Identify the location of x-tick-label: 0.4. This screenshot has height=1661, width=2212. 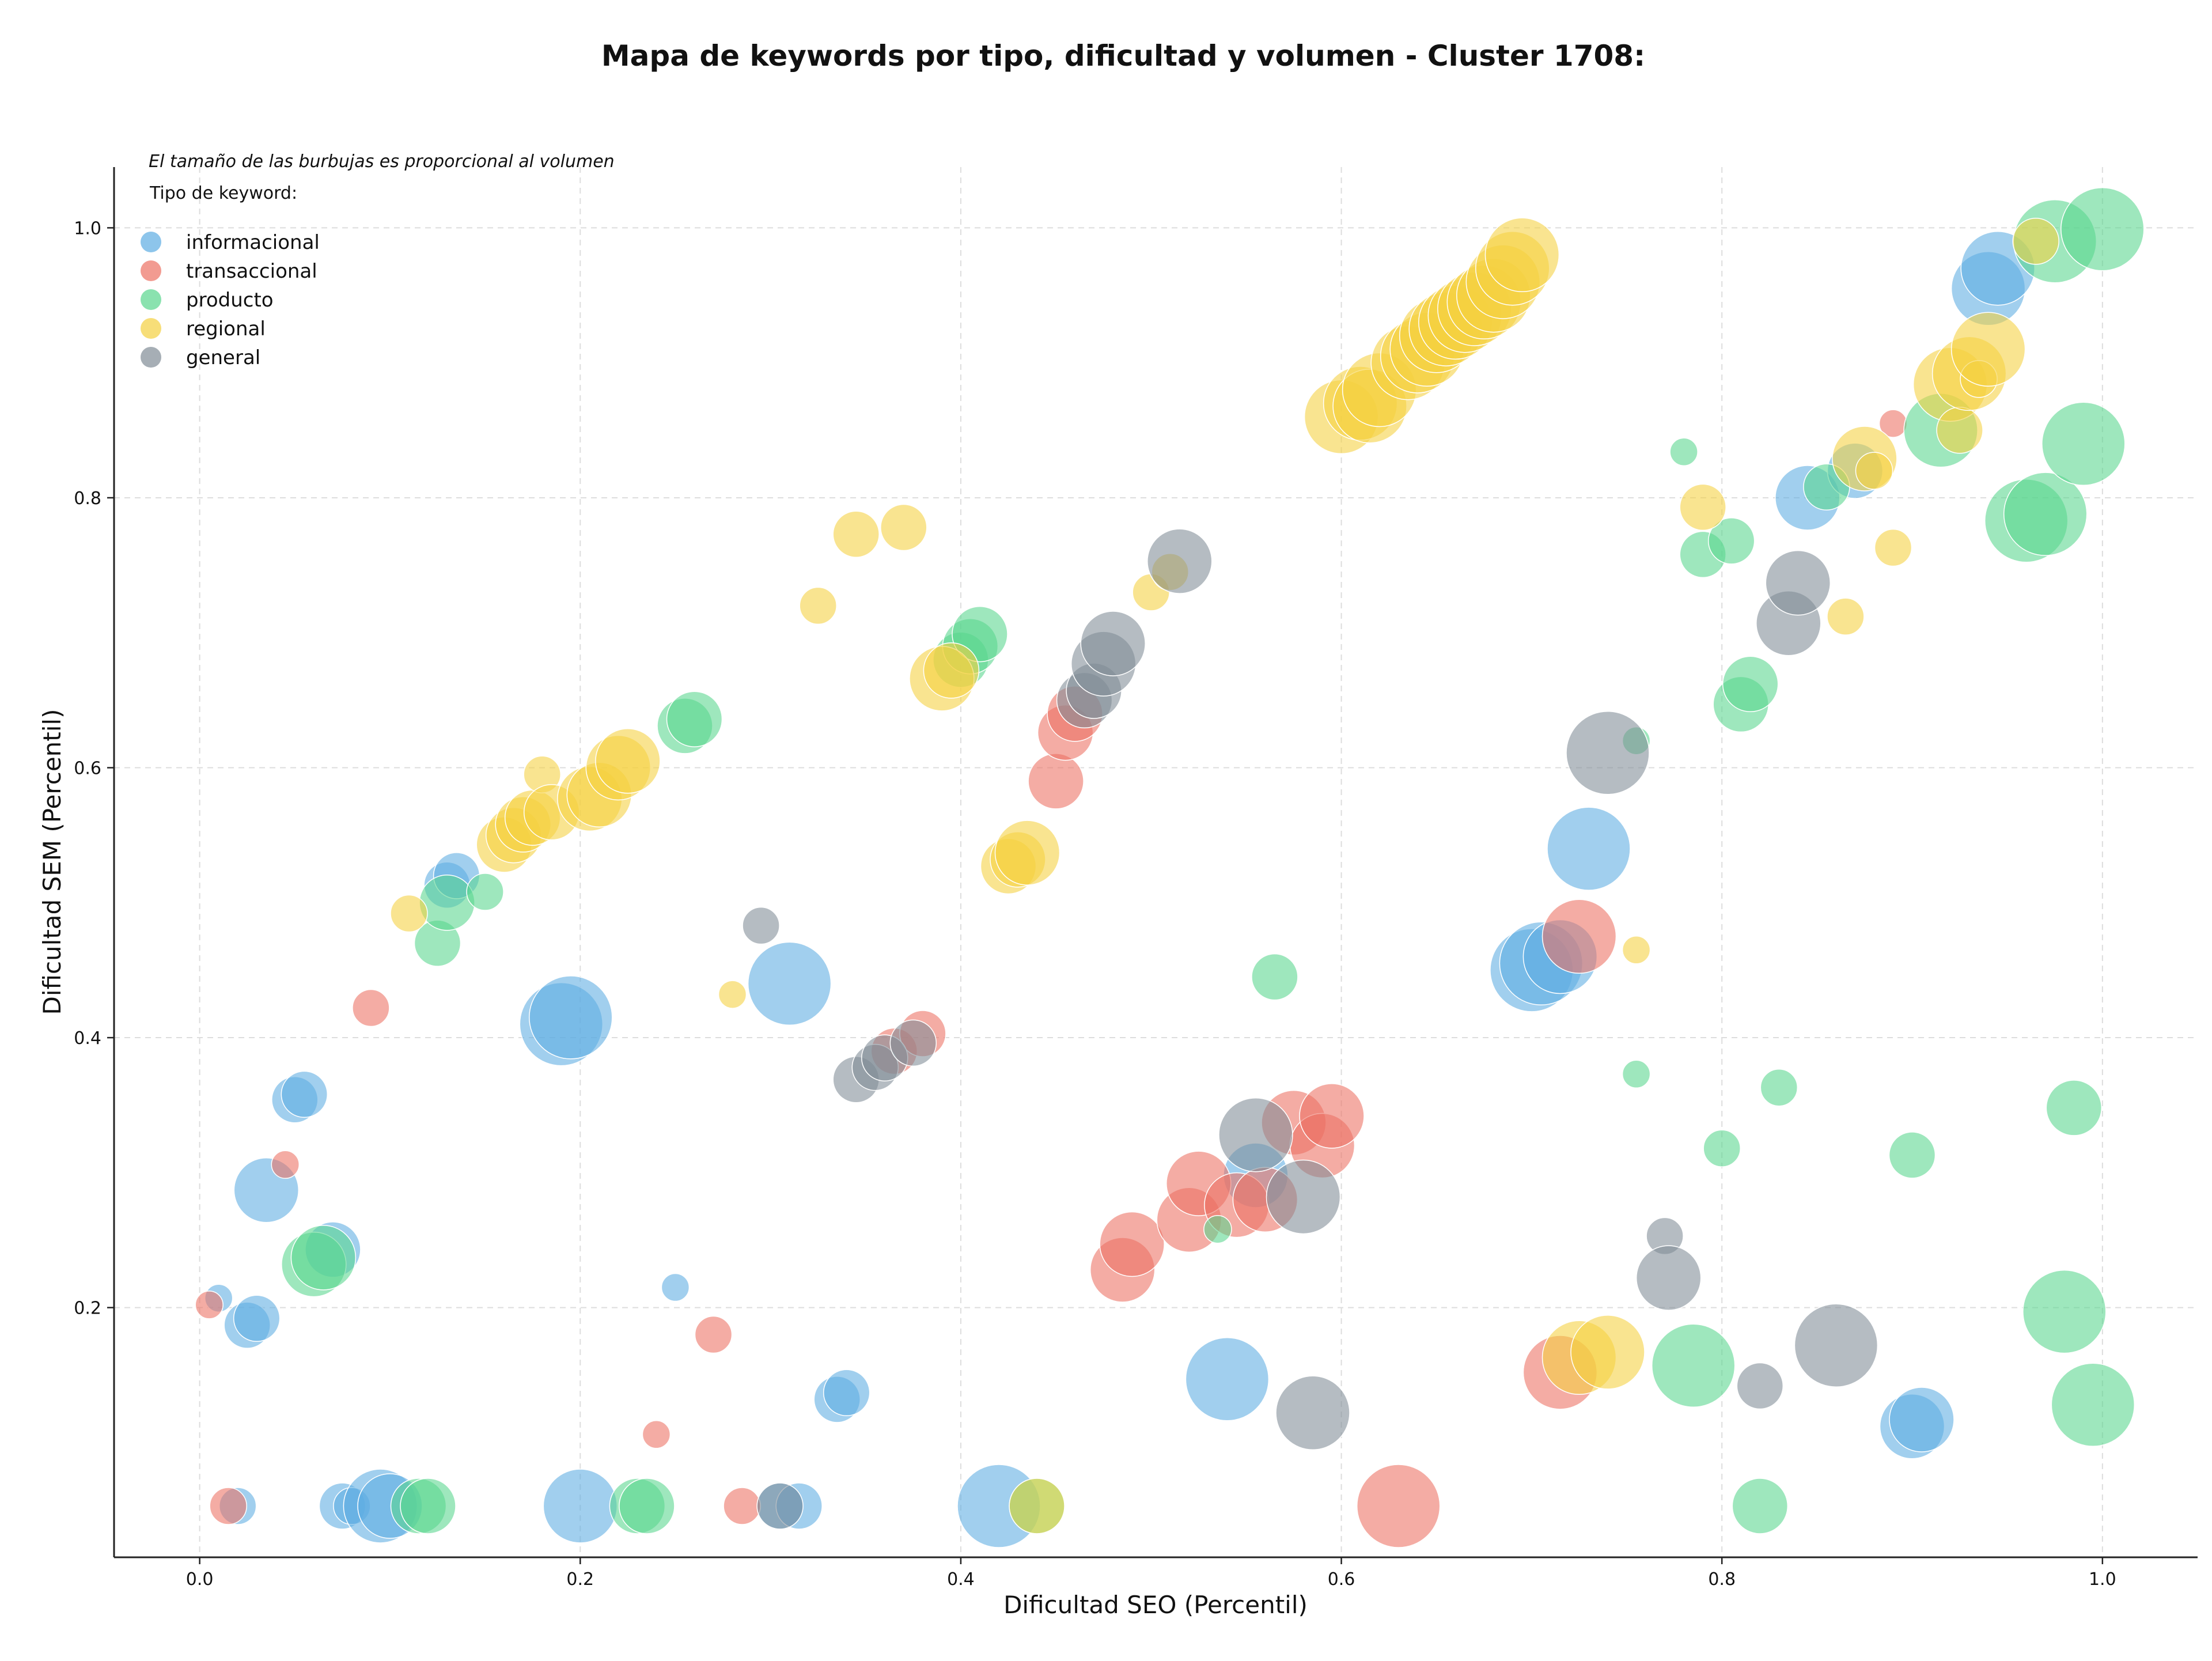
(961, 1579).